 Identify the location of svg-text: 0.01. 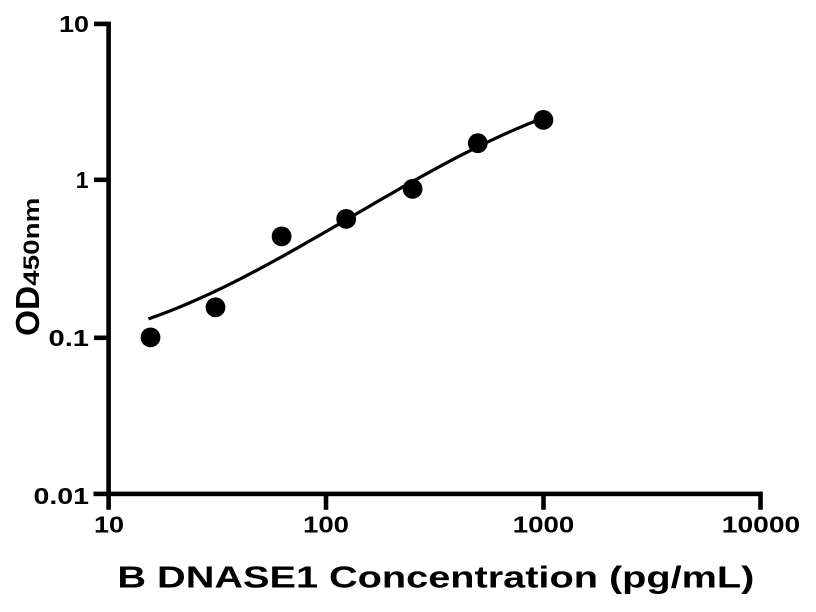
(62, 496).